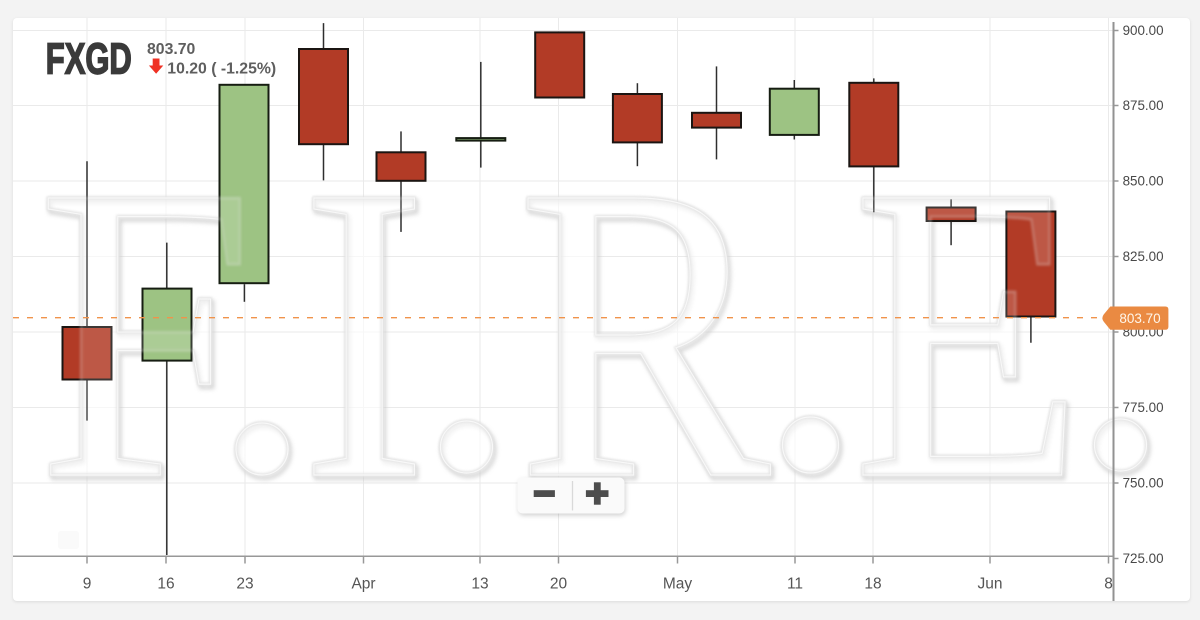 Image resolution: width=1200 pixels, height=620 pixels. What do you see at coordinates (990, 583) in the screenshot?
I see `svg-text: Jun` at bounding box center [990, 583].